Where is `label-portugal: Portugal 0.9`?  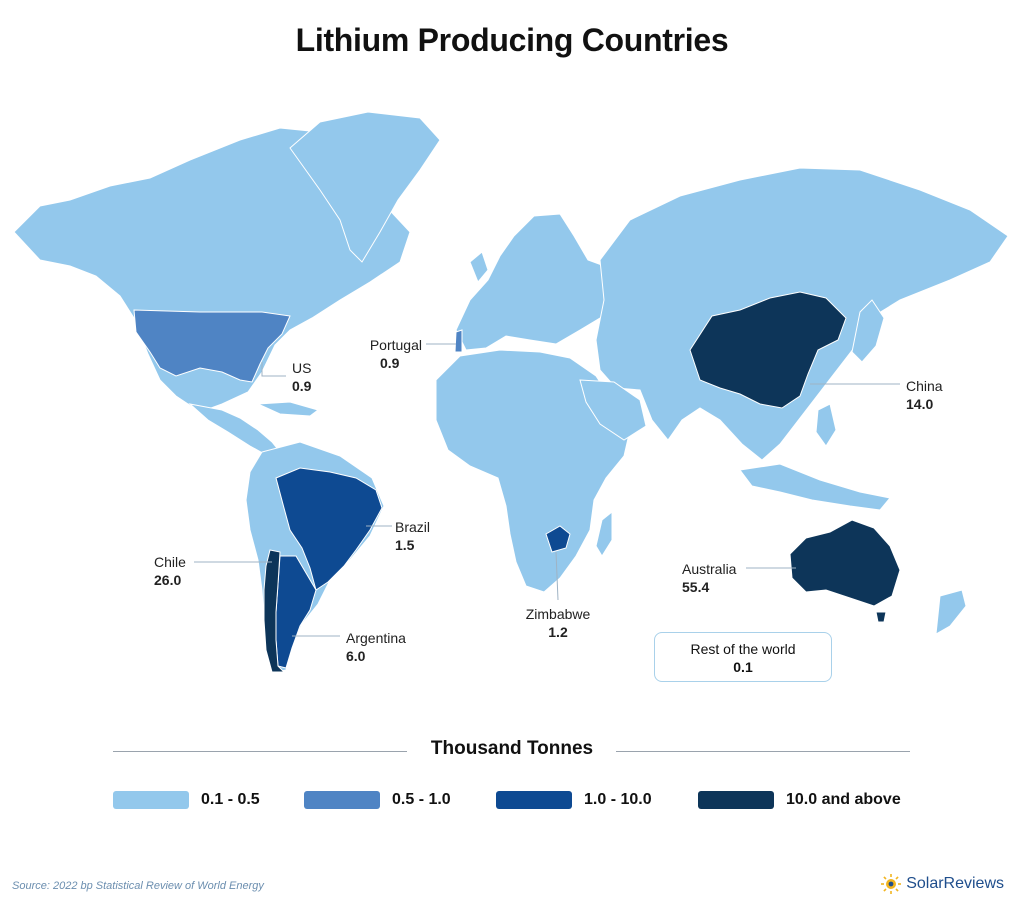
label-portugal: Portugal 0.9 is located at coordinates (381, 354).